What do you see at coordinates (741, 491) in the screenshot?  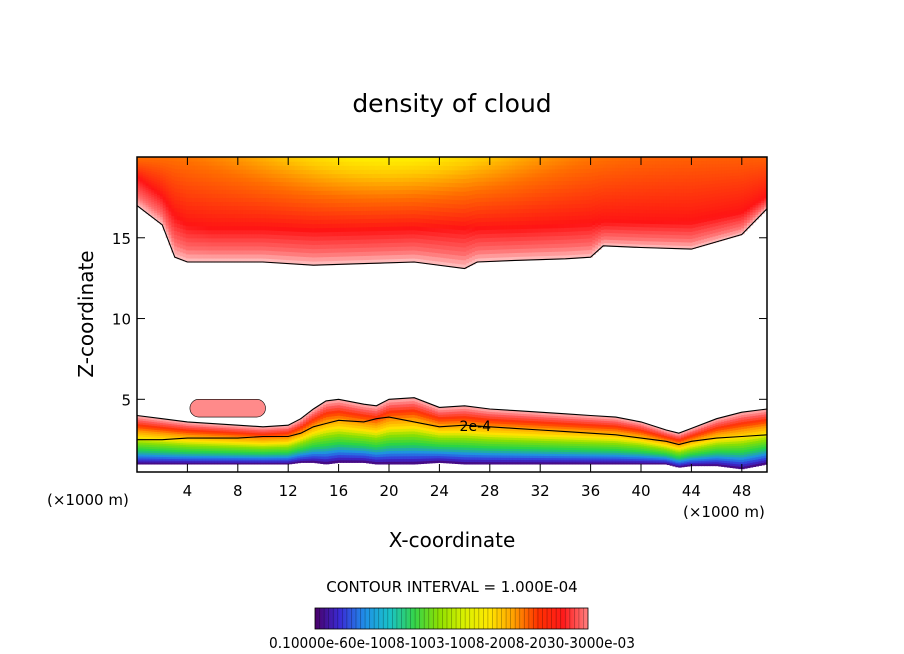 I see `x-tick-label: 48` at bounding box center [741, 491].